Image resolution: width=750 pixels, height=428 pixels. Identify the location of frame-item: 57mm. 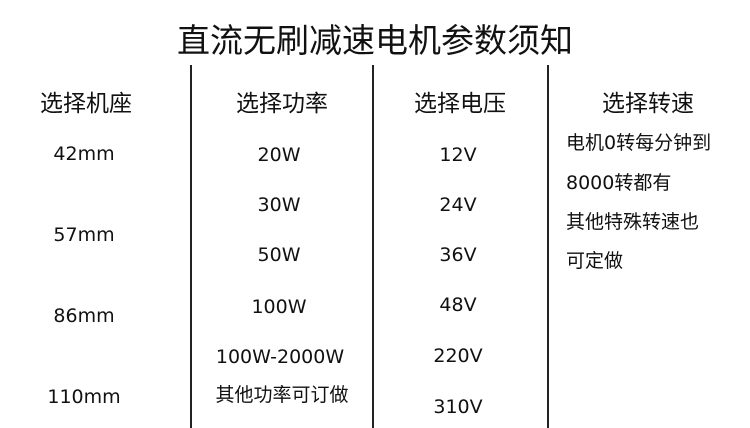
(84, 235).